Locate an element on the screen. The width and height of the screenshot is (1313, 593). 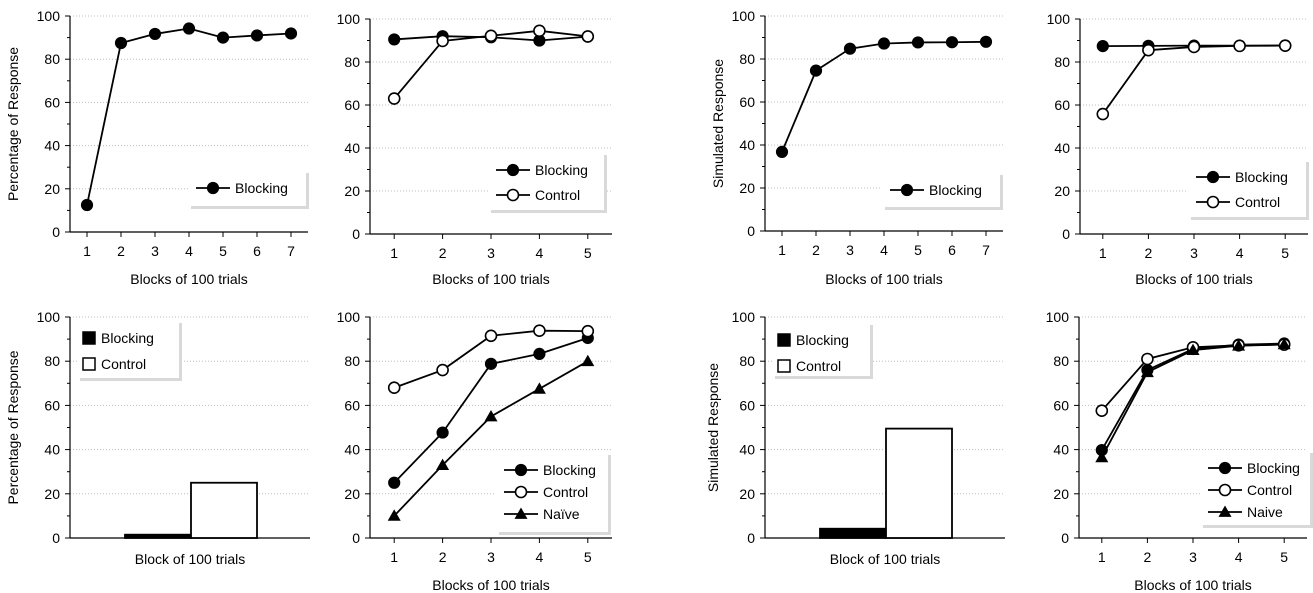
legend-box is located at coordinates (1247, 188).